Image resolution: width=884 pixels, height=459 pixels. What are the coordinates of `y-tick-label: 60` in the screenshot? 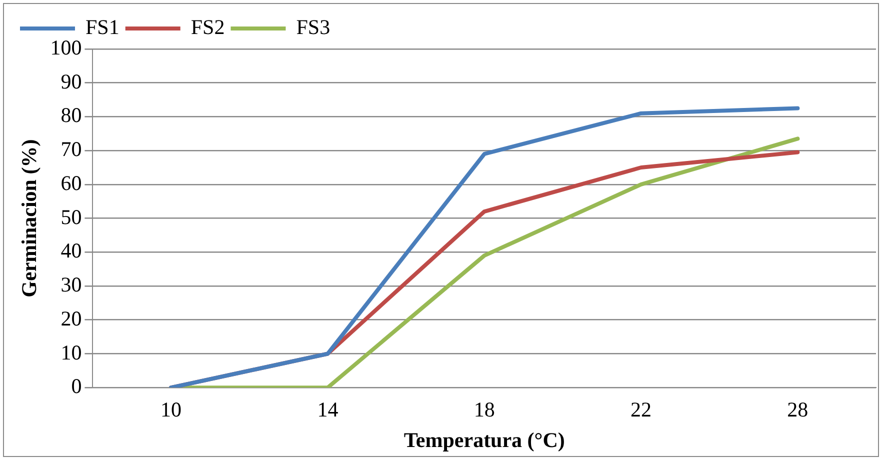 It's located at (71, 182).